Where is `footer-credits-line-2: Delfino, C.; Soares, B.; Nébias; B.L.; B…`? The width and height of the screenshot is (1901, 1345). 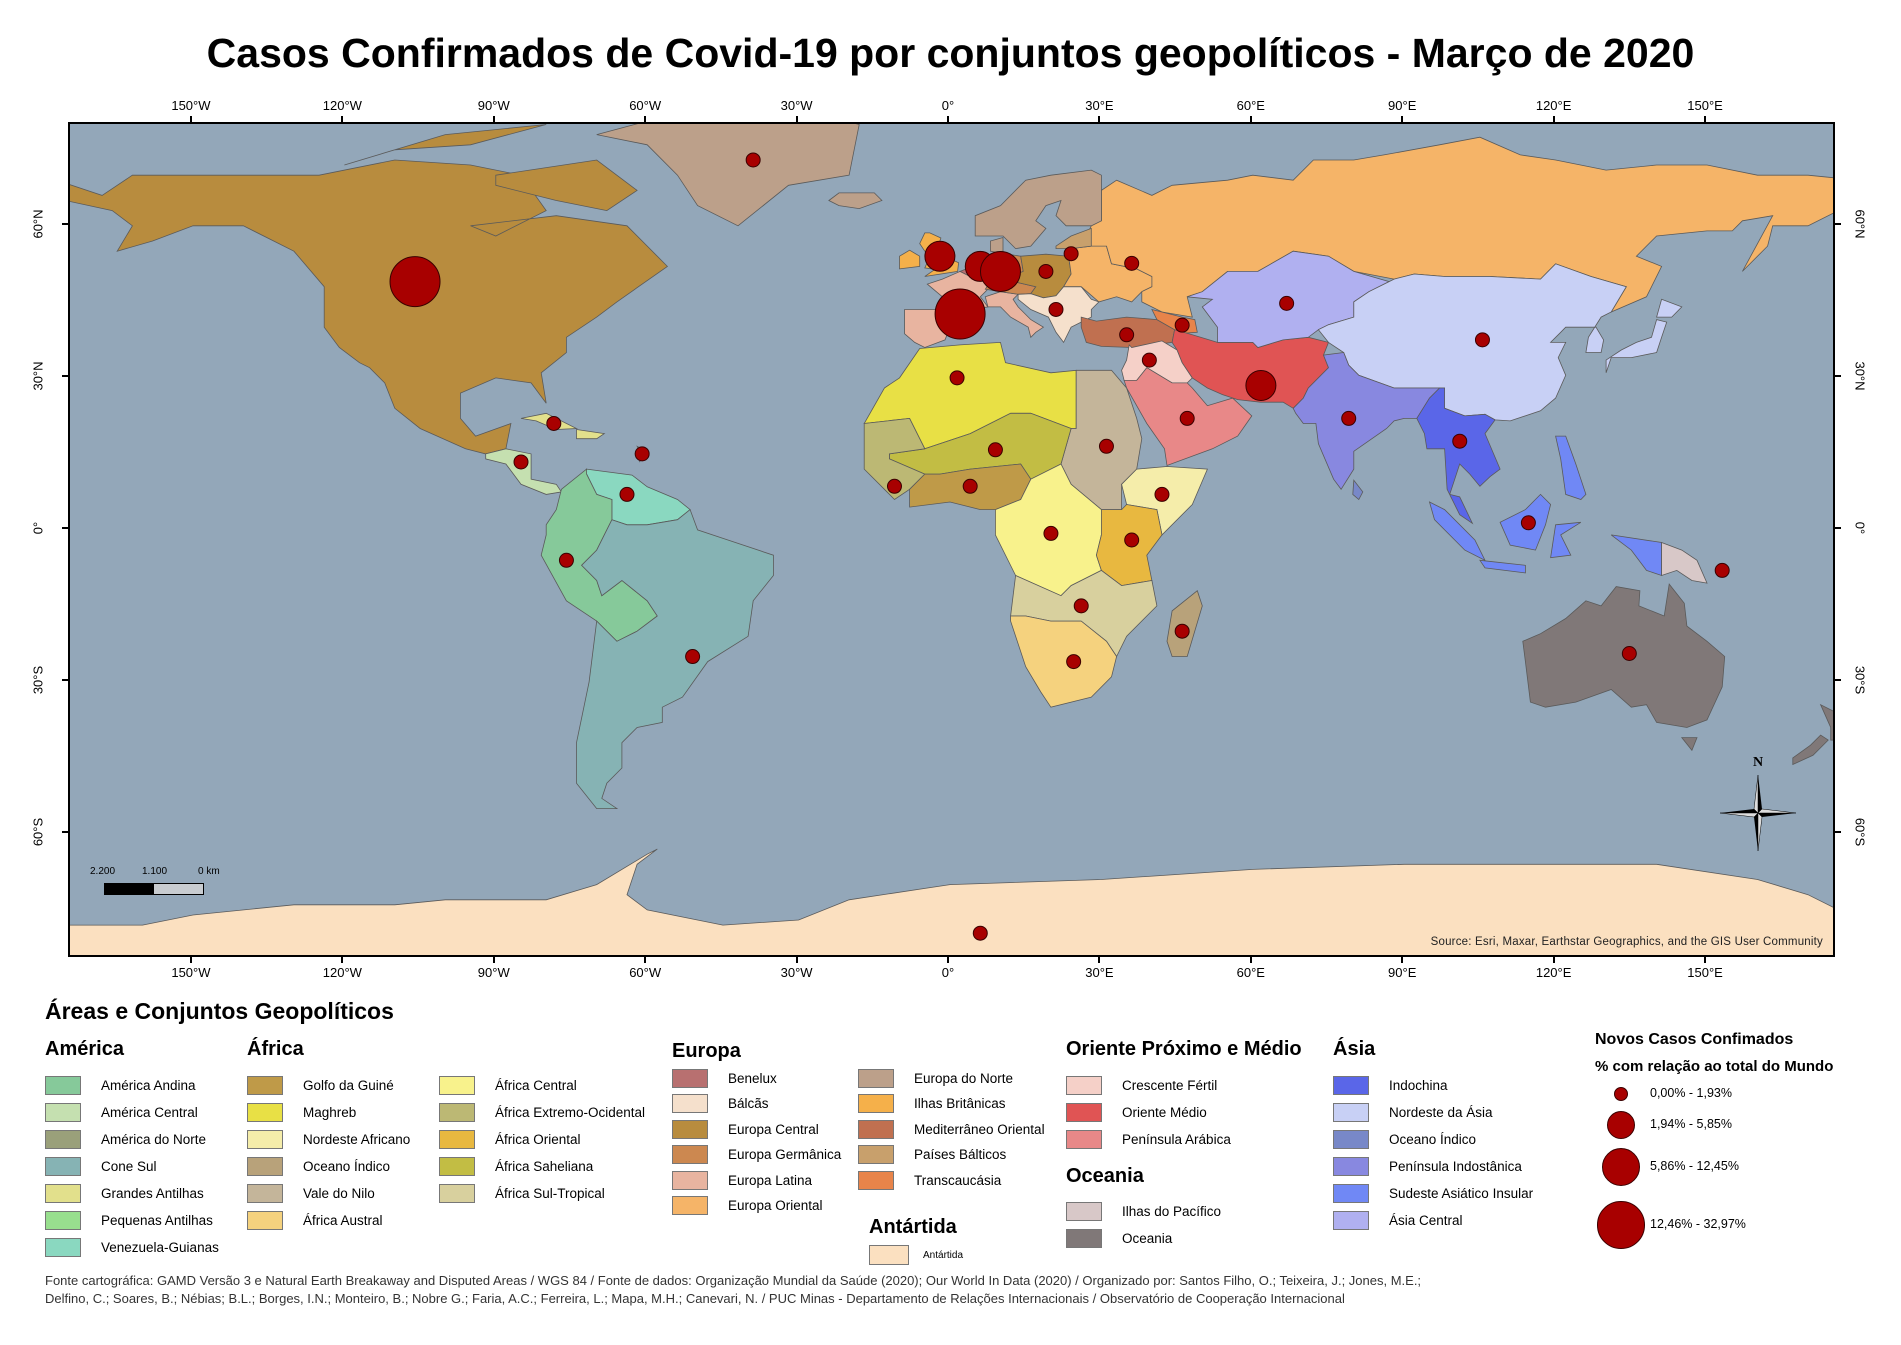
footer-credits-line-2: Delfino, C.; Soares, B.; Nébias; B.L.; B… is located at coordinates (695, 1298).